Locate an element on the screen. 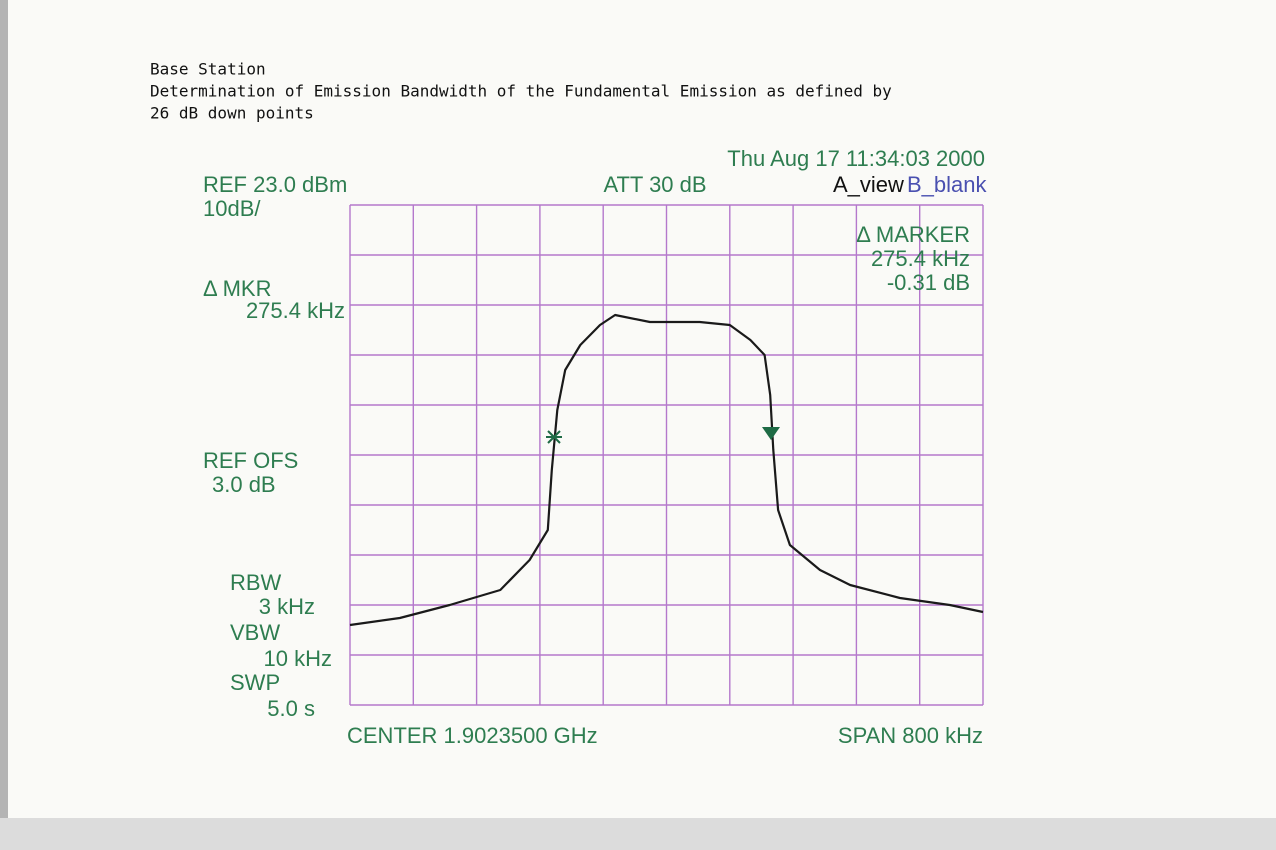 The width and height of the screenshot is (1276, 850). trace-b: B_blank is located at coordinates (947, 184).